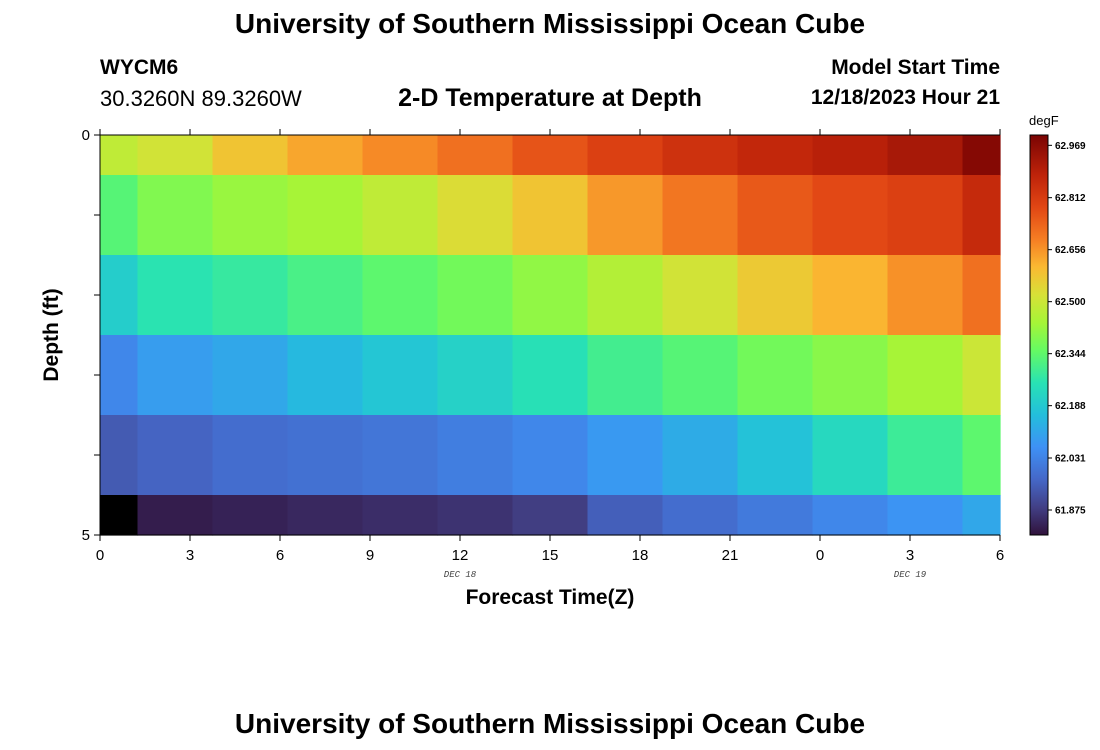 The image size is (1100, 750). I want to click on plot-title: 2-D Temperature at Depth, so click(550, 98).